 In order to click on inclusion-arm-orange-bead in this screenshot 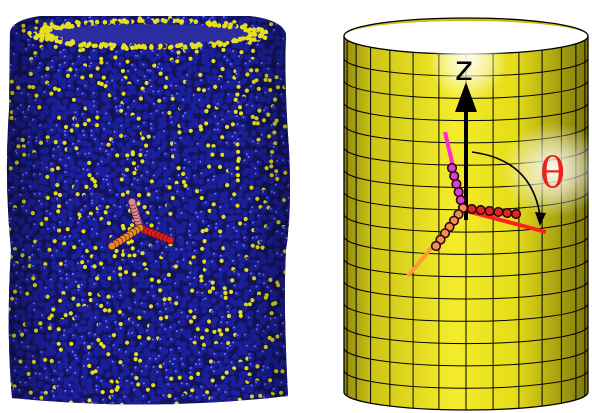, I will do `click(112, 246)`.